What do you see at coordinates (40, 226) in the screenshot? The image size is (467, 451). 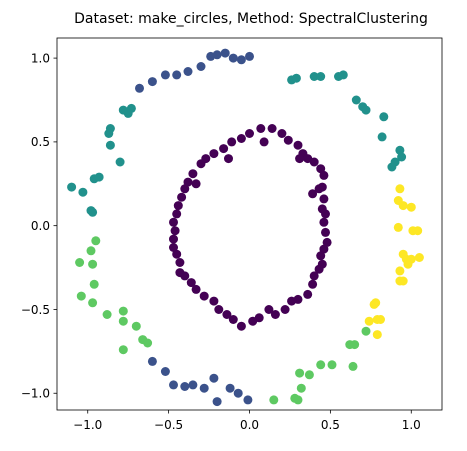 I see `y-tick-label: 0.0` at bounding box center [40, 226].